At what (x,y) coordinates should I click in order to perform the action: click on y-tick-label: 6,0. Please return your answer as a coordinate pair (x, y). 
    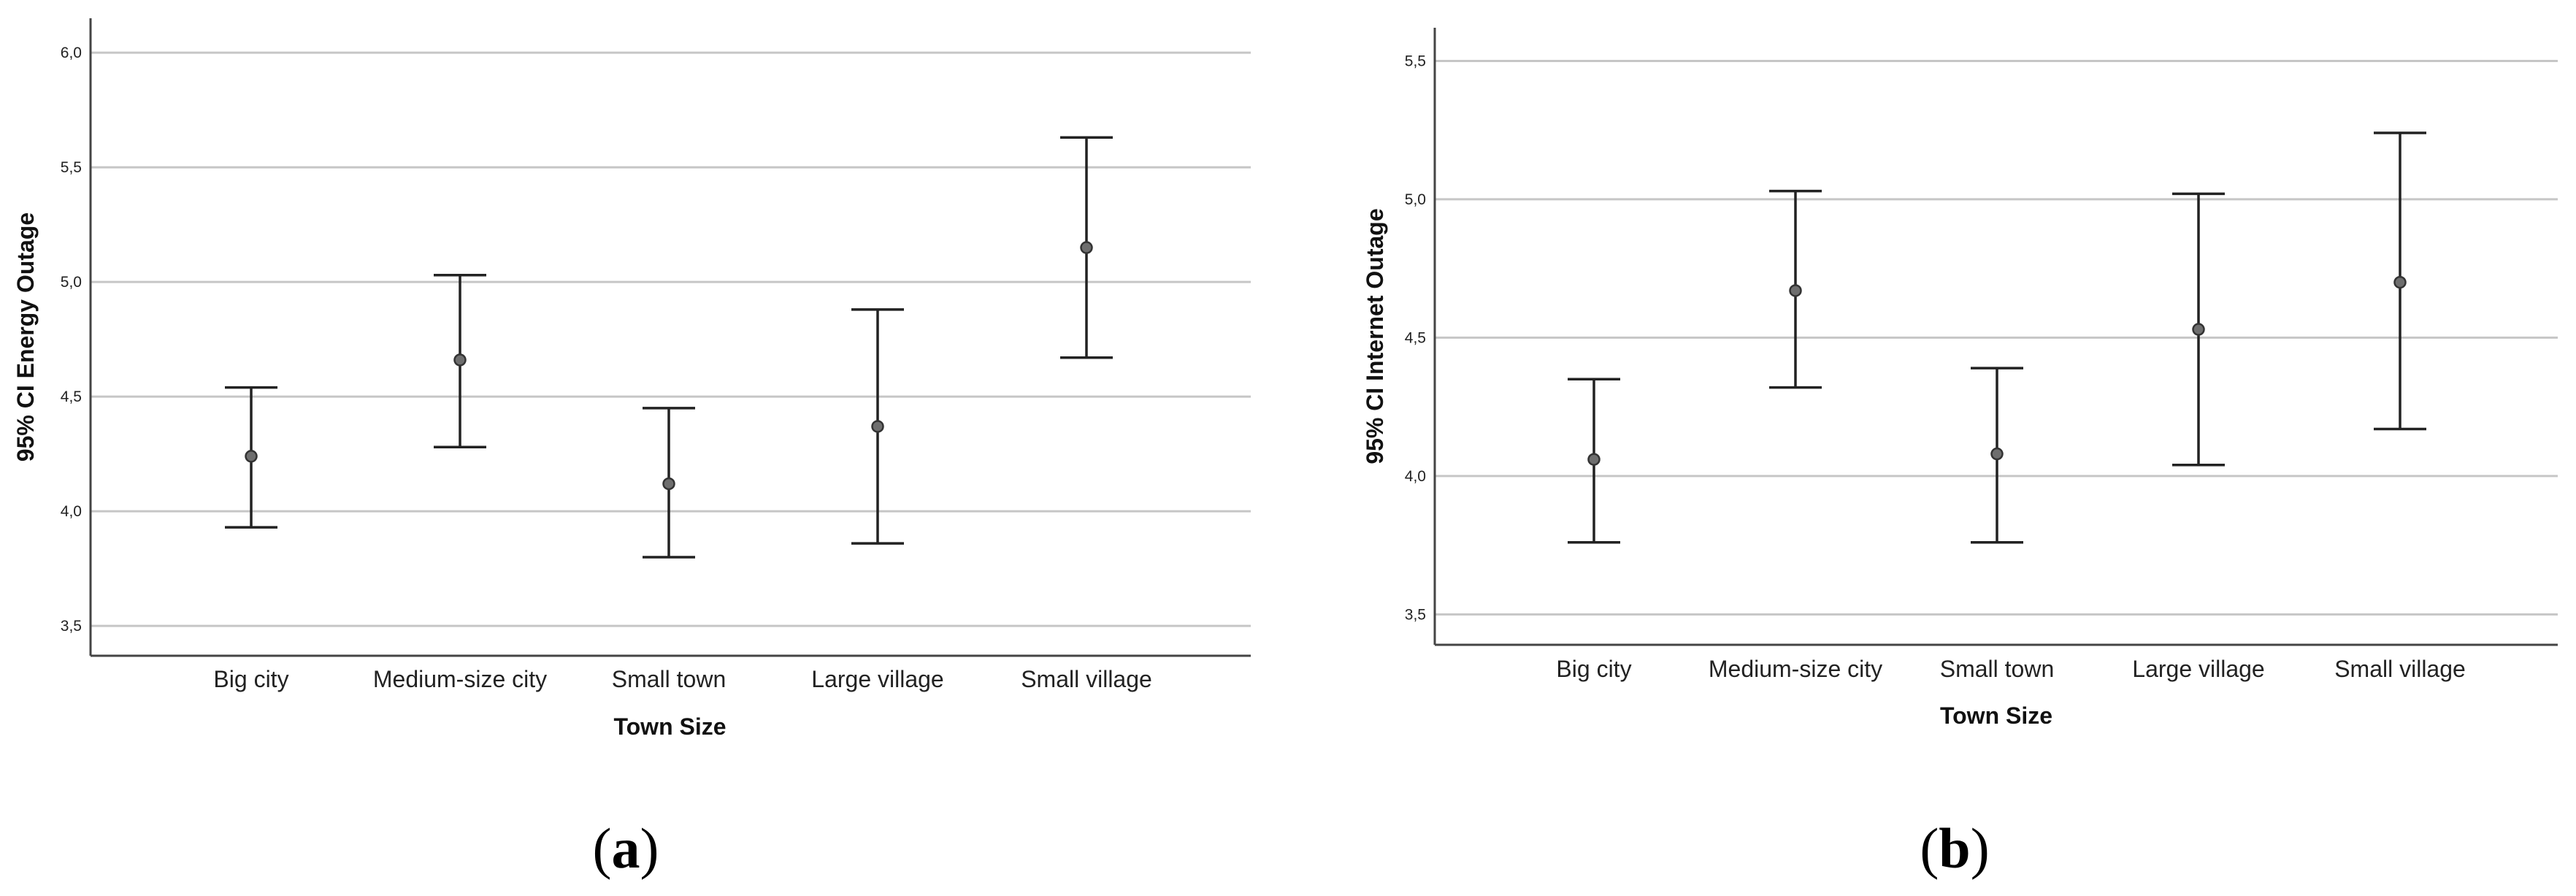
    Looking at the image, I should click on (71, 53).